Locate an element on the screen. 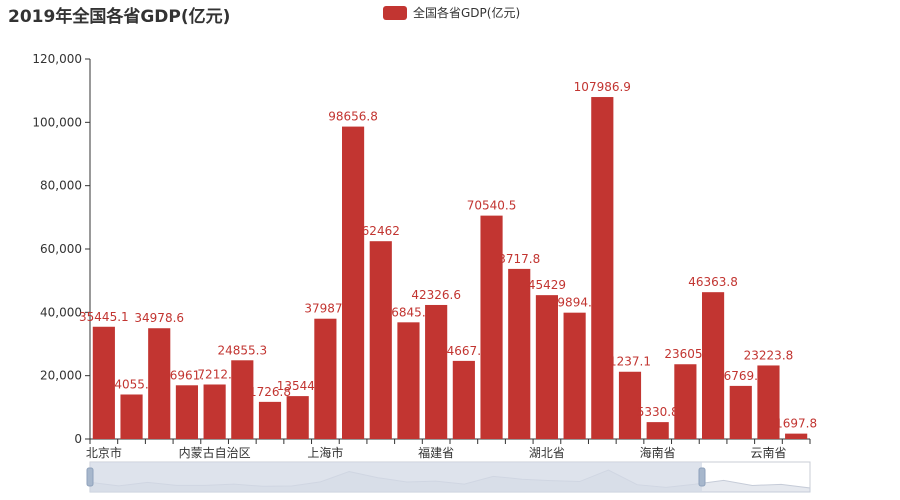 The image size is (900, 500). x-tick-label: 福建省 is located at coordinates (436, 452).